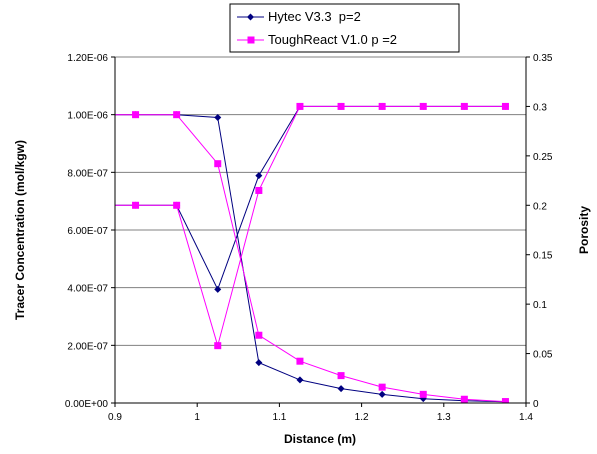 Image resolution: width=597 pixels, height=454 pixels. What do you see at coordinates (20, 230) in the screenshot?
I see `y-axis-left-title: Tracer Concentration (mol/kgw)` at bounding box center [20, 230].